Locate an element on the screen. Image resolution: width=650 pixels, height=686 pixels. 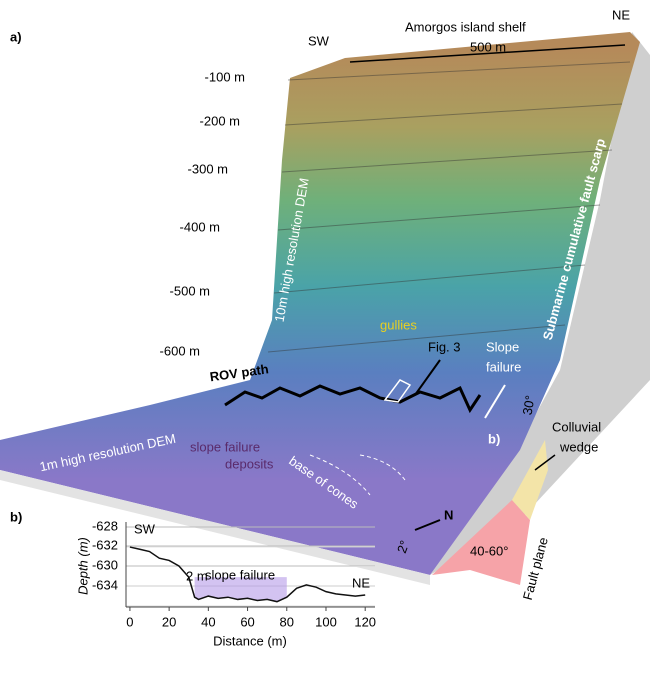
north: N is located at coordinates (448, 514).